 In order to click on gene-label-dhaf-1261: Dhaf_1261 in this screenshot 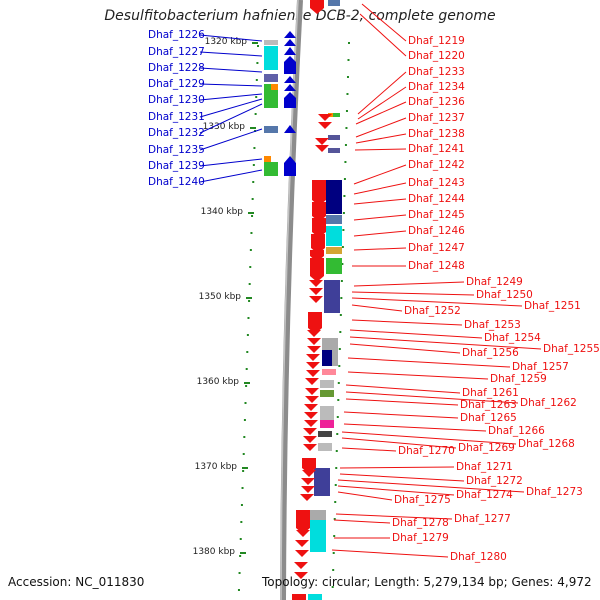, I will do `click(490, 393)`.